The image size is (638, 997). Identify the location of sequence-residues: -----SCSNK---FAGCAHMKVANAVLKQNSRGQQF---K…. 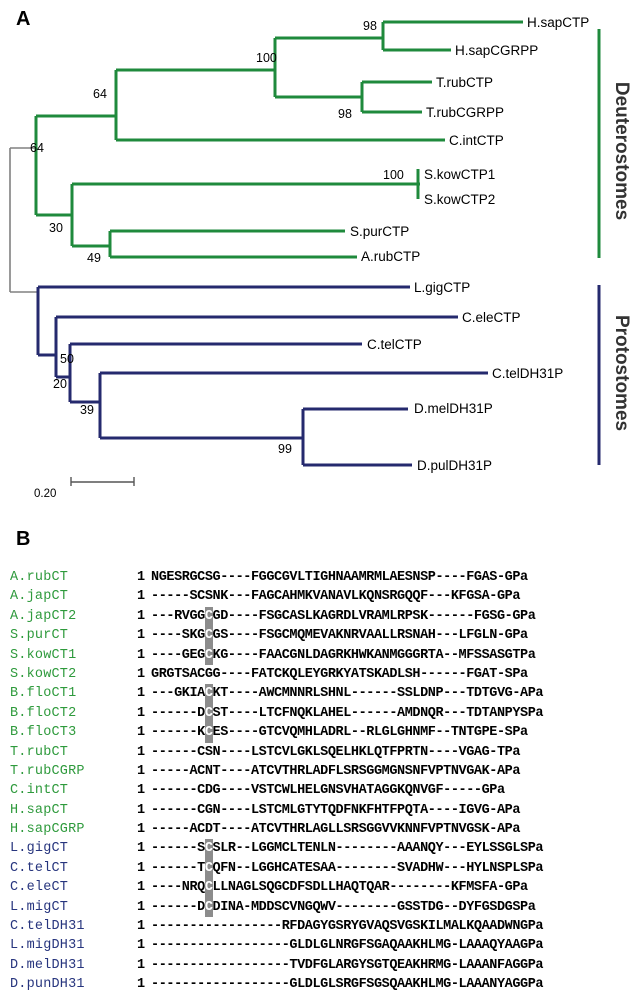
(335, 597).